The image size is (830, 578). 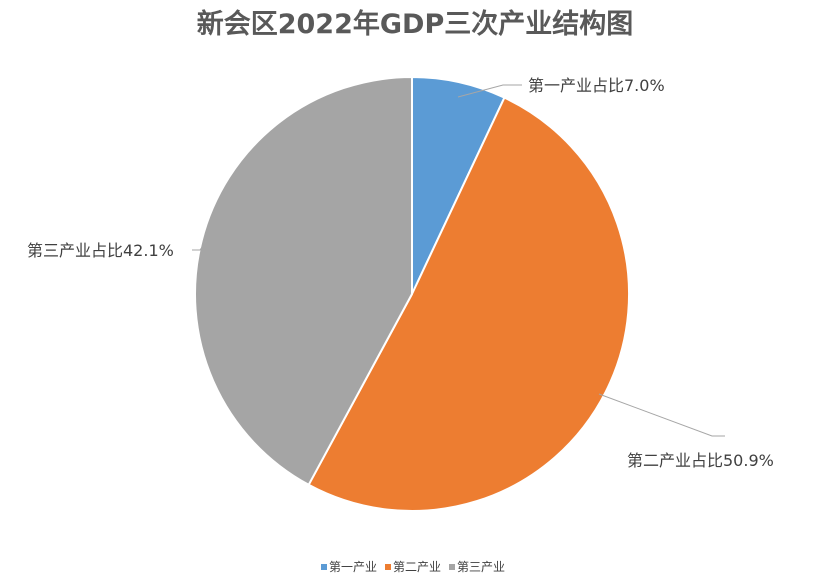 I want to click on data-label-1: 第一产业占比7.0%, so click(x=596, y=85).